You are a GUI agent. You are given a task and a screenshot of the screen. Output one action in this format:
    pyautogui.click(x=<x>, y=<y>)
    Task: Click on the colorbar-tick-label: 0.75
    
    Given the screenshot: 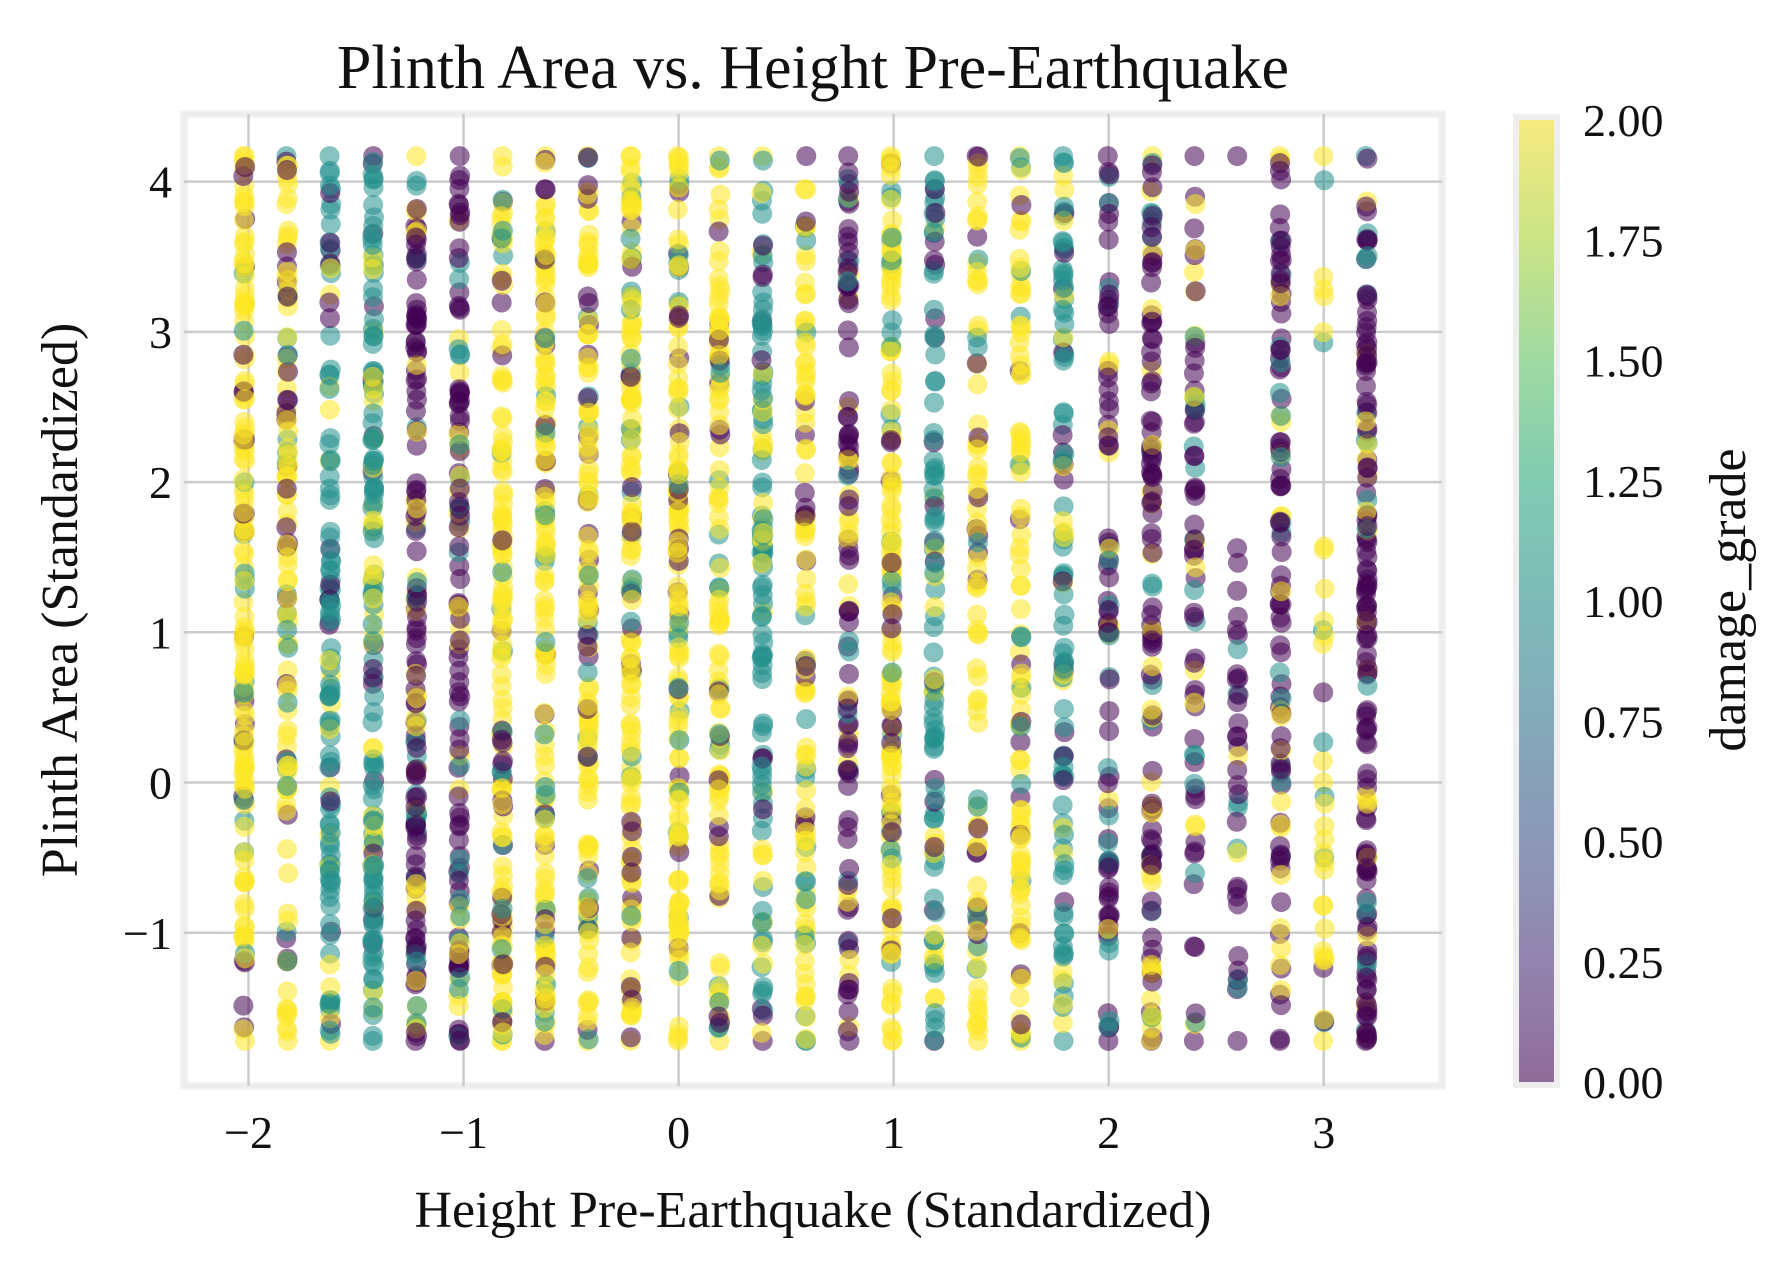 What is the action you would take?
    pyautogui.click(x=1623, y=721)
    